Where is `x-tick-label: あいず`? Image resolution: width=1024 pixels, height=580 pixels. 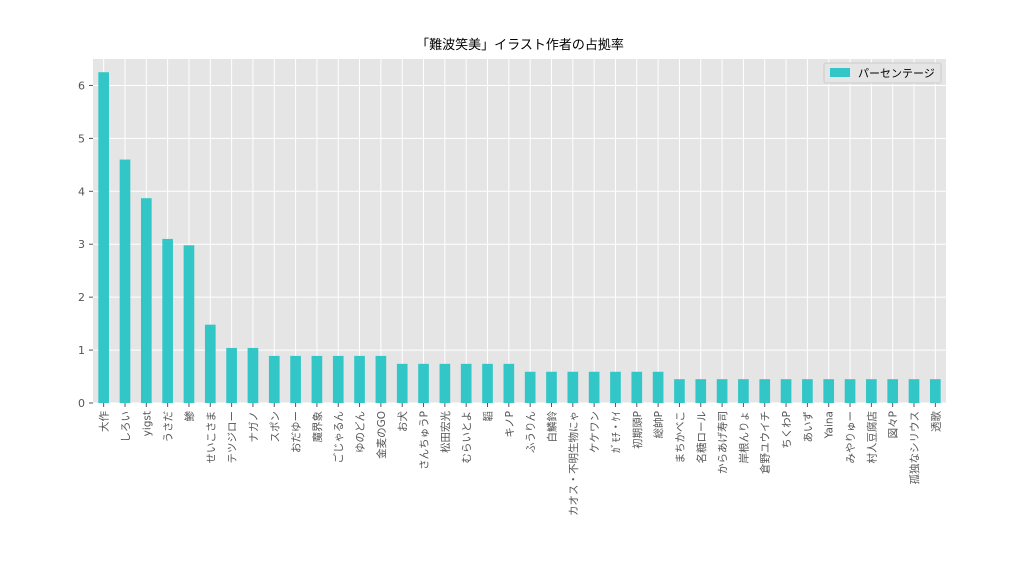 x-tick-label: あいず is located at coordinates (808, 427).